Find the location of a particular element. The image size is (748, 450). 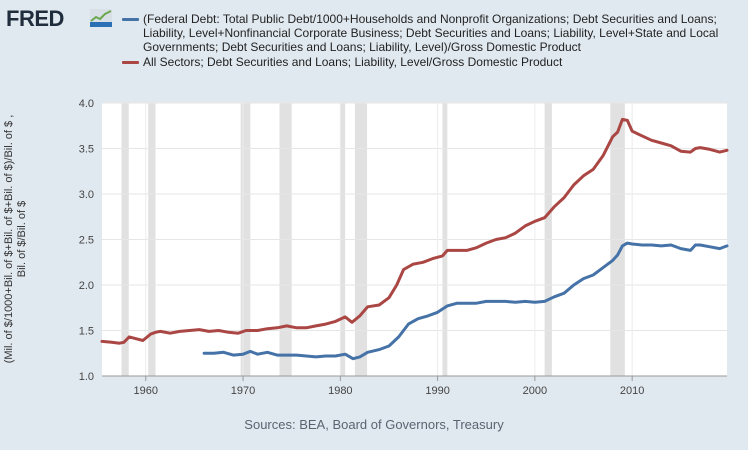

y-tick-label: 1.0 is located at coordinates (86, 377).